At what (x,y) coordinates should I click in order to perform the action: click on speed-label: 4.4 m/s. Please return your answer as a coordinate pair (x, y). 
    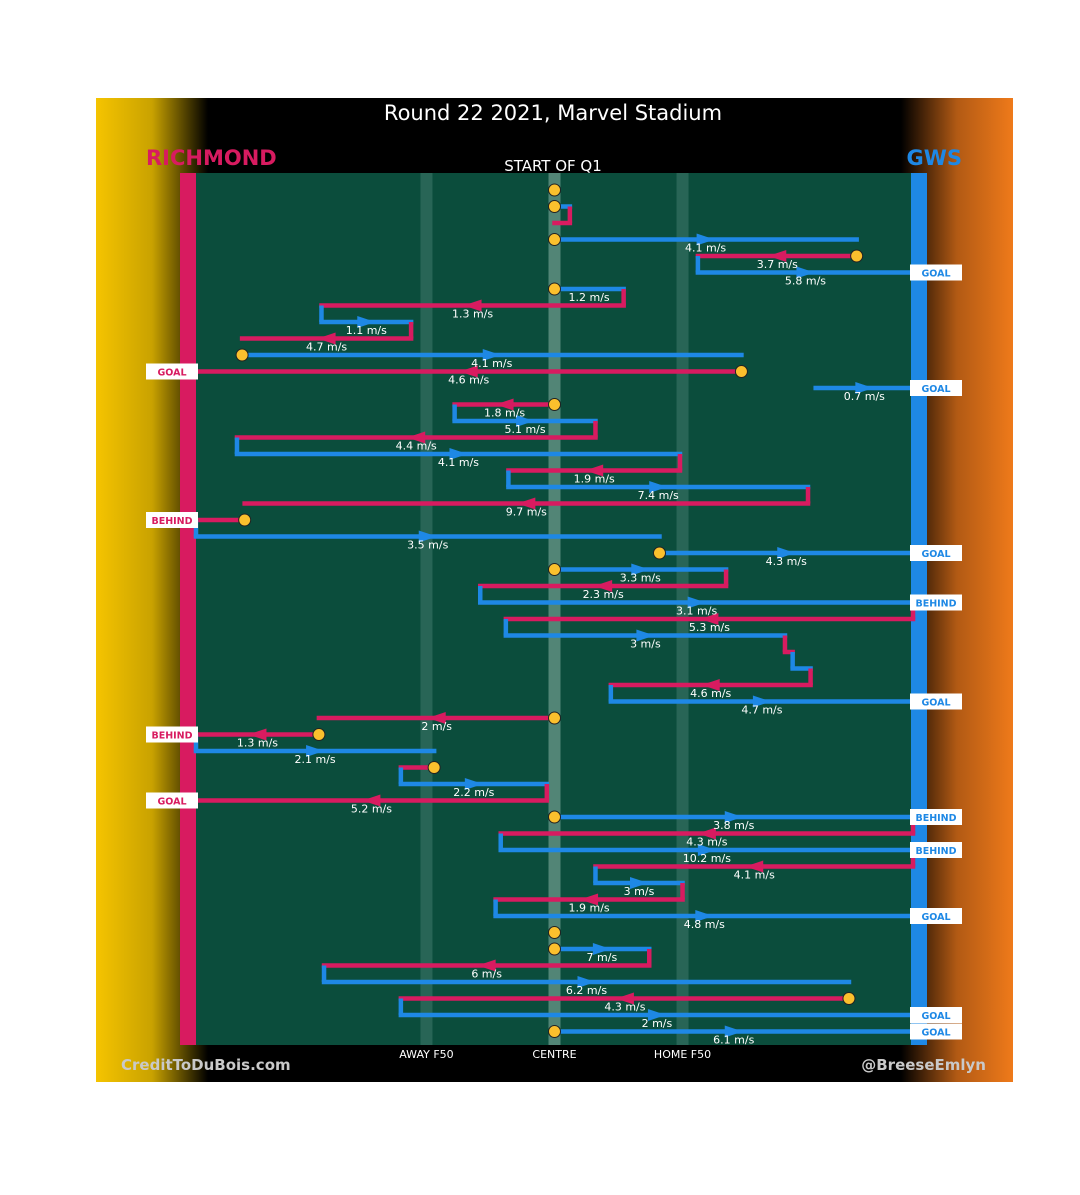
    Looking at the image, I should click on (416, 446).